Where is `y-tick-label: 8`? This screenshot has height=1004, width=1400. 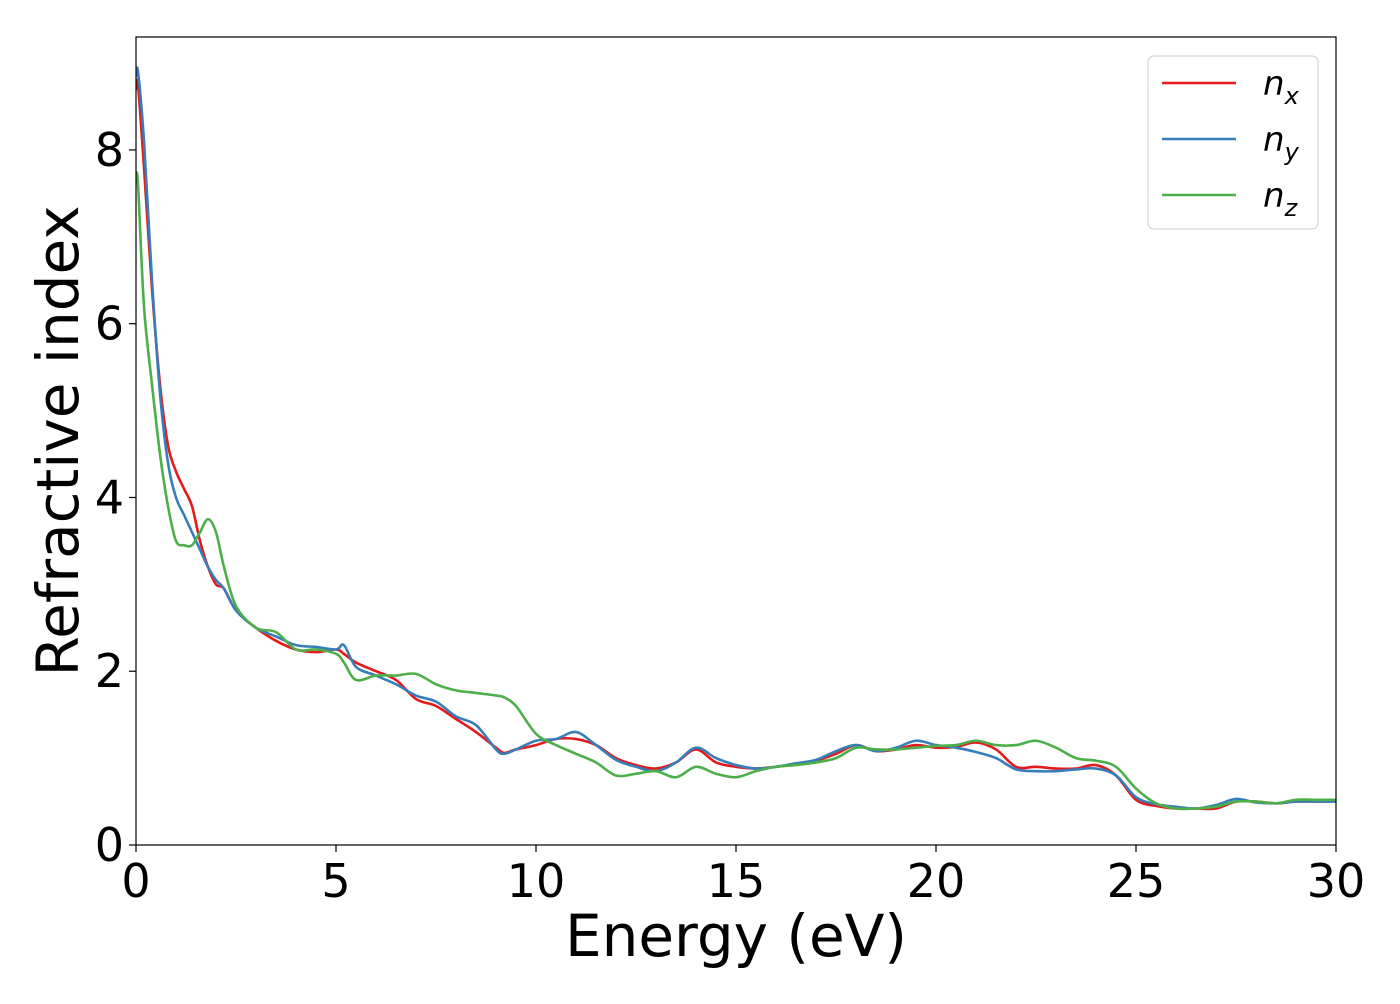
y-tick-label: 8 is located at coordinates (109, 150).